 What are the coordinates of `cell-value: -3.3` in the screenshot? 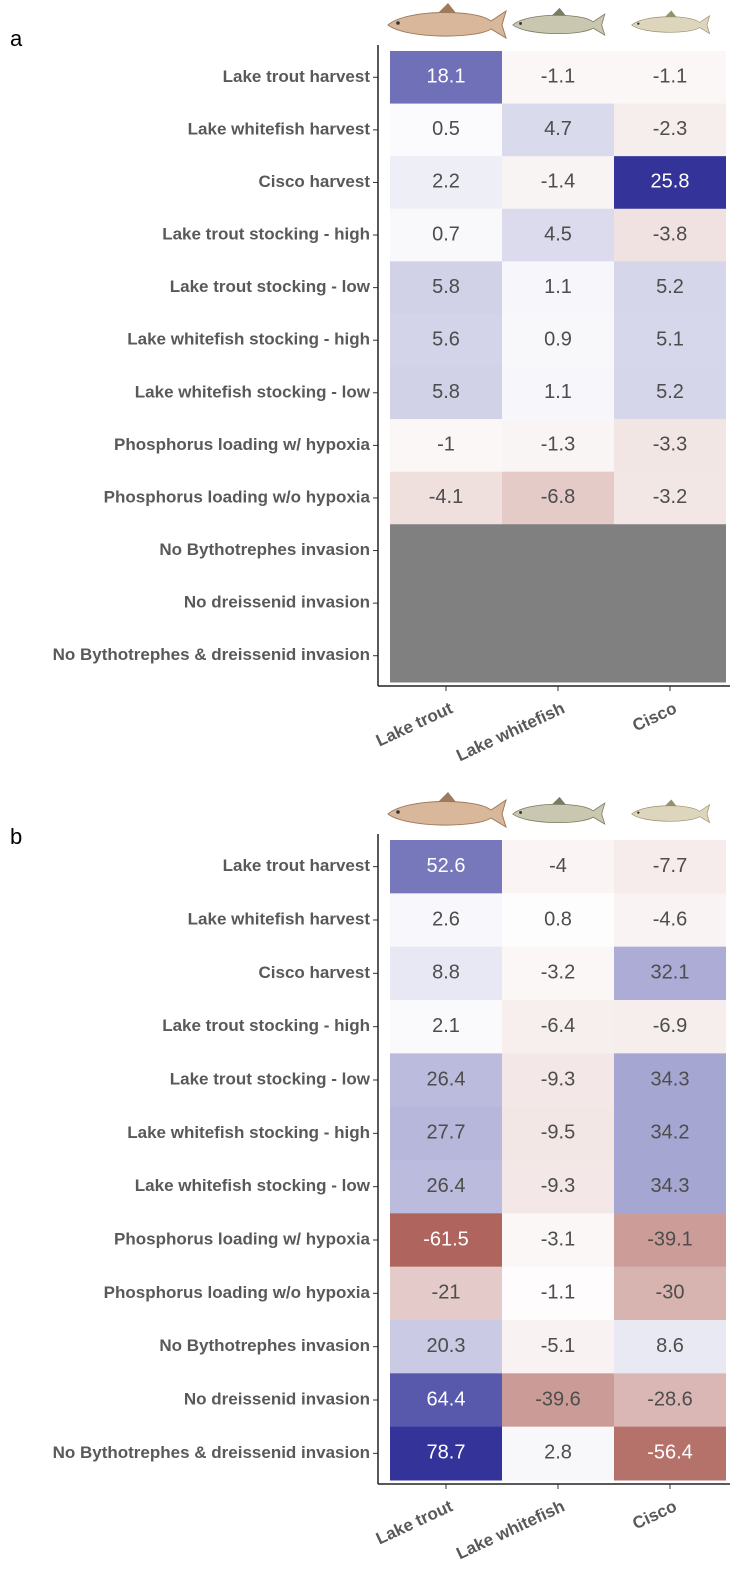 It's located at (670, 445).